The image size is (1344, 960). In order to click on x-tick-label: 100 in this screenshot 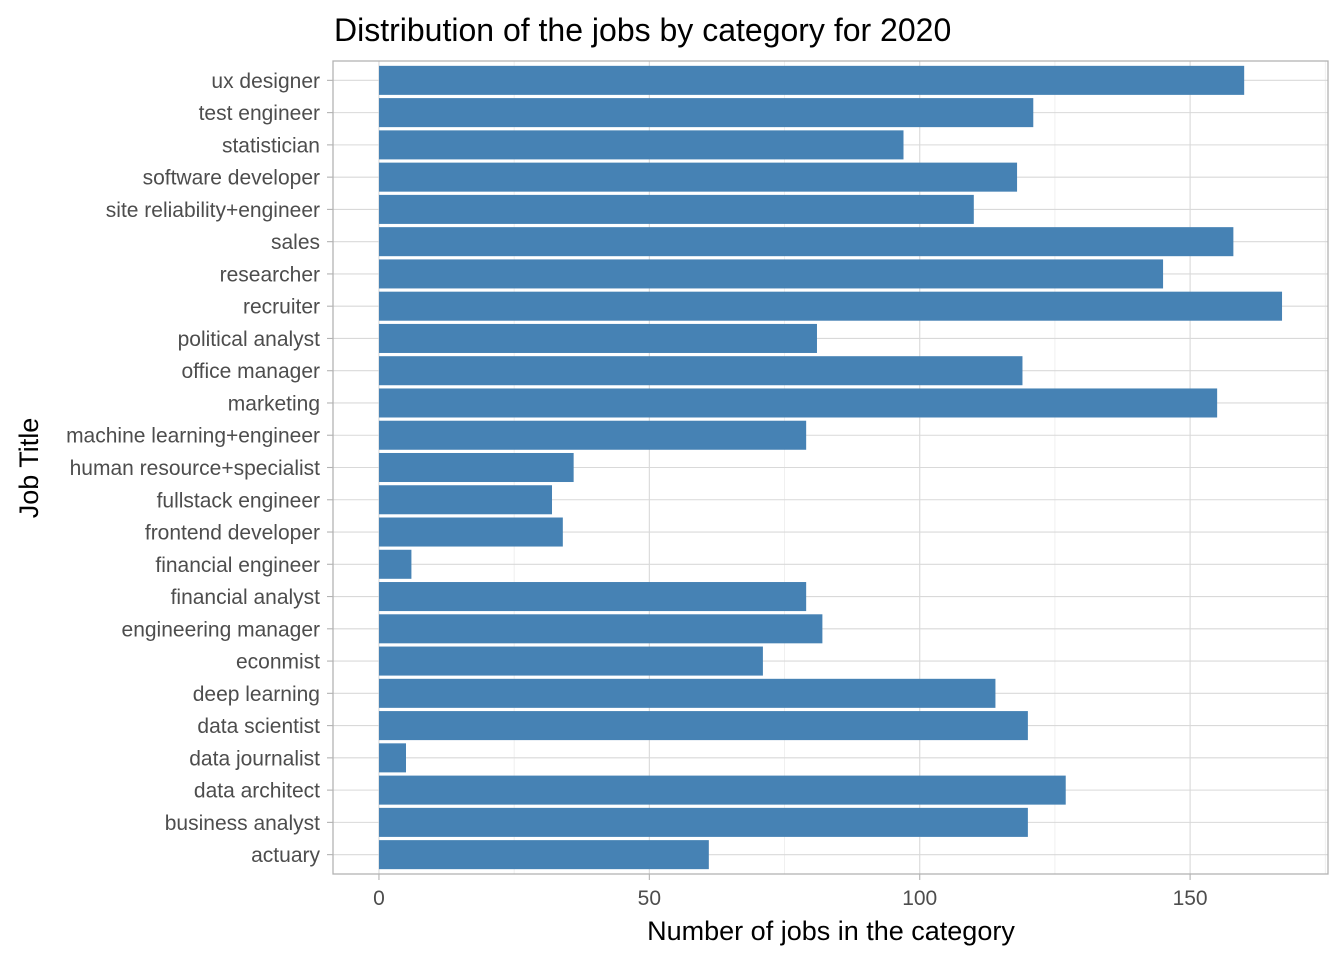, I will do `click(919, 898)`.